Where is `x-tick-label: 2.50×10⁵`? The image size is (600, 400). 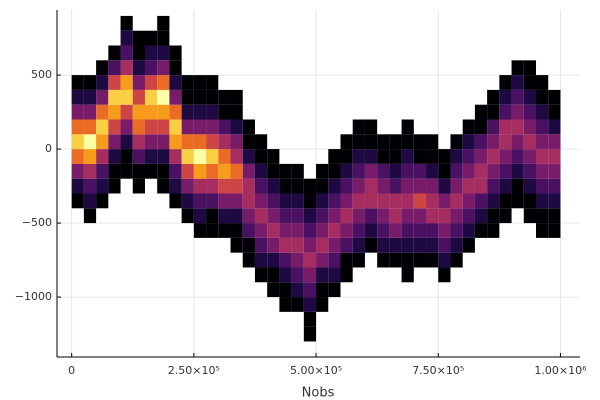 x-tick-label: 2.50×10⁵ is located at coordinates (194, 370).